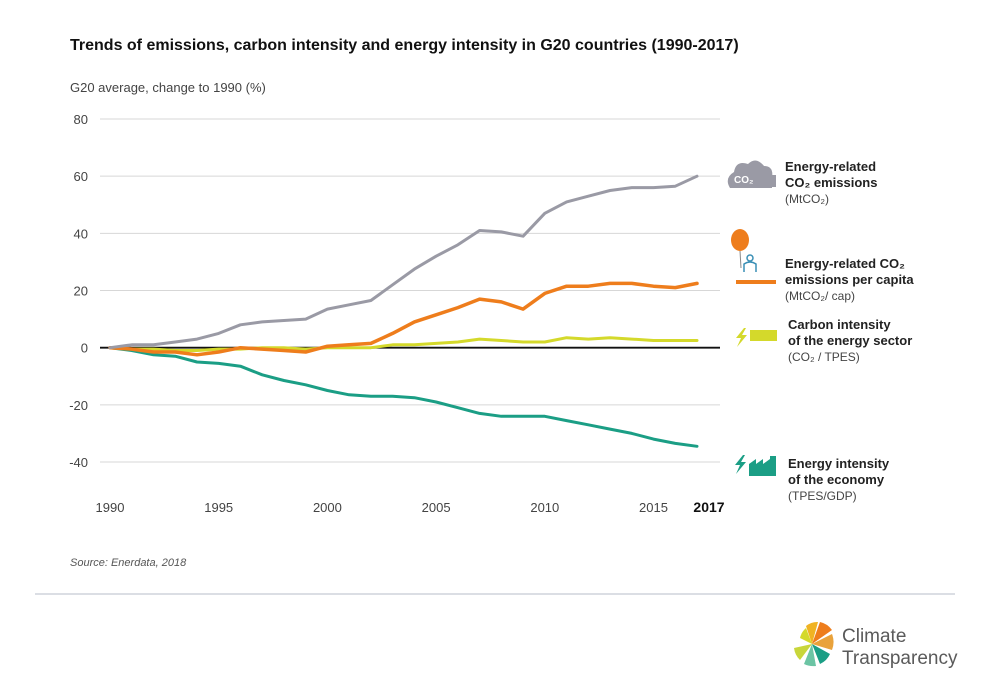 The image size is (990, 700). What do you see at coordinates (544, 507) in the screenshot?
I see `x-tick-label: 2010` at bounding box center [544, 507].